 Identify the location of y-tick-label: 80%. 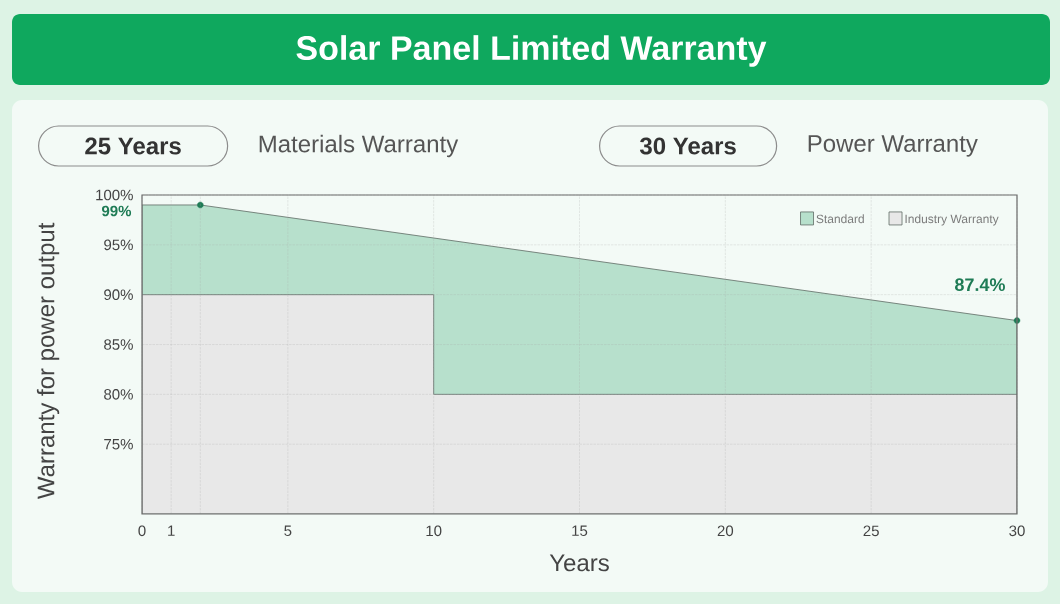
(118, 394).